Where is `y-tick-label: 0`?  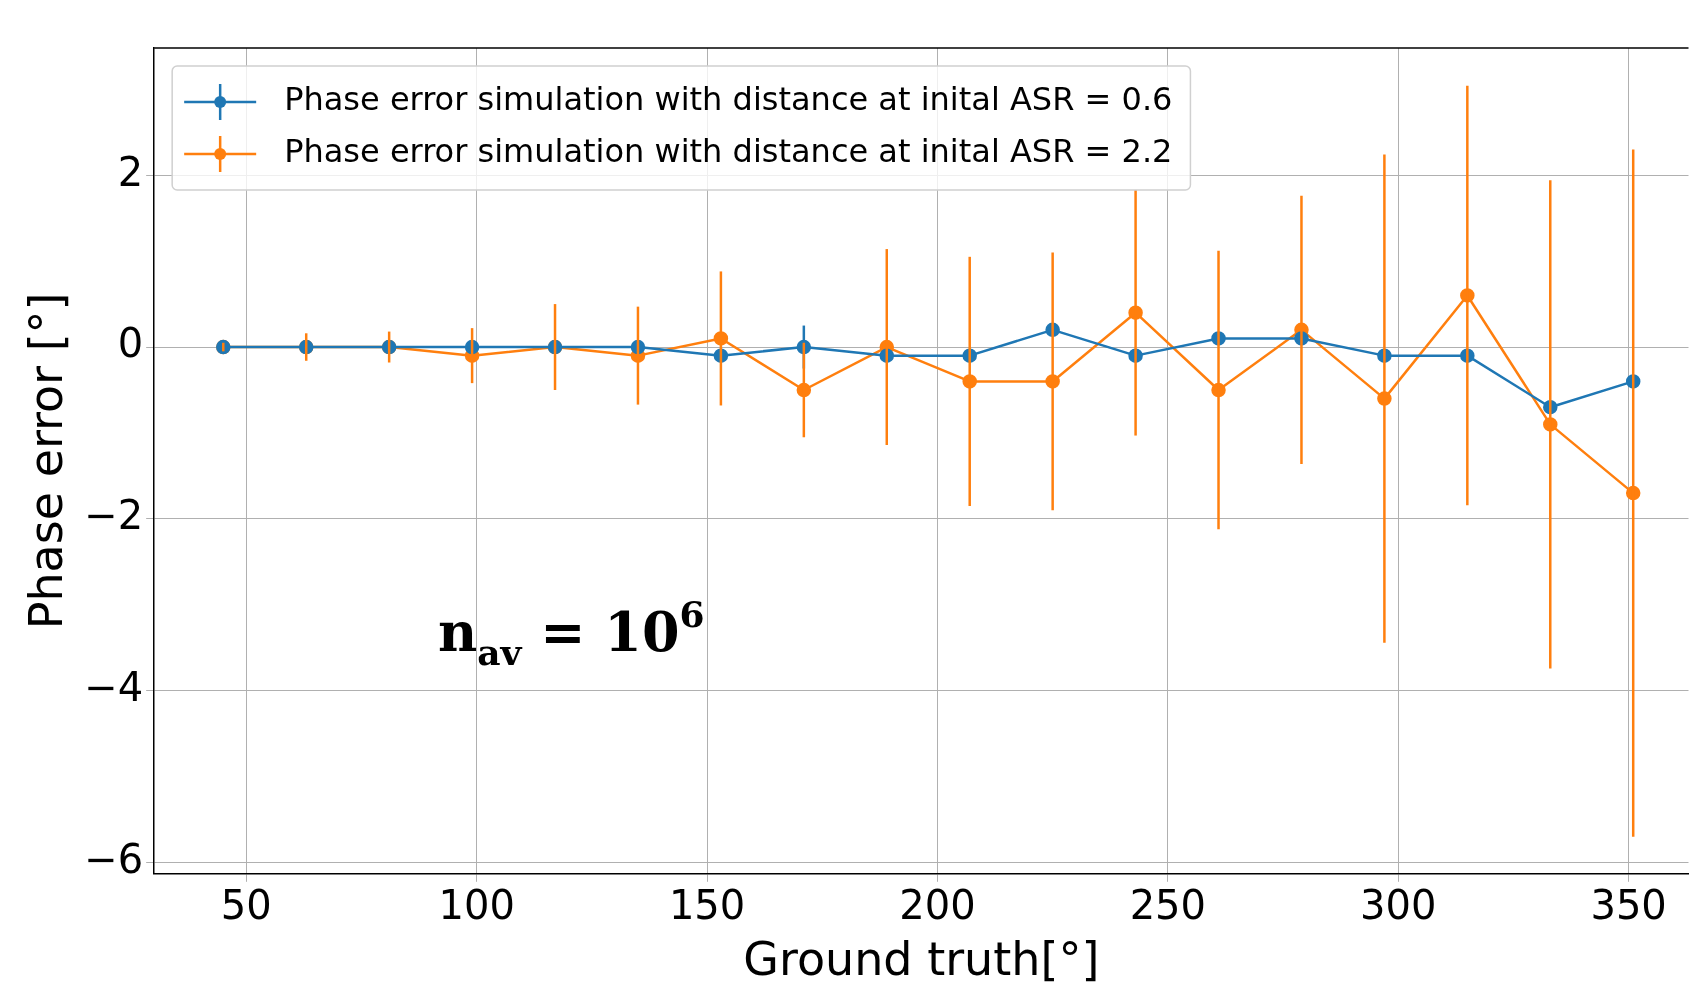
y-tick-label: 0 is located at coordinates (130, 343).